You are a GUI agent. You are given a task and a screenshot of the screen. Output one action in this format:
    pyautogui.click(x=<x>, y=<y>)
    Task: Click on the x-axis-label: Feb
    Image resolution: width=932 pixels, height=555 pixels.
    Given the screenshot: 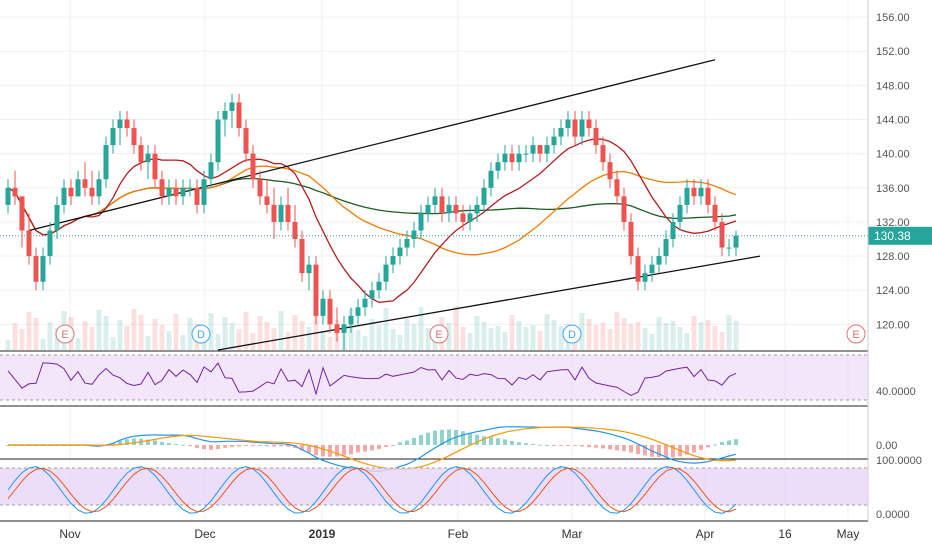 What is the action you would take?
    pyautogui.click(x=458, y=534)
    